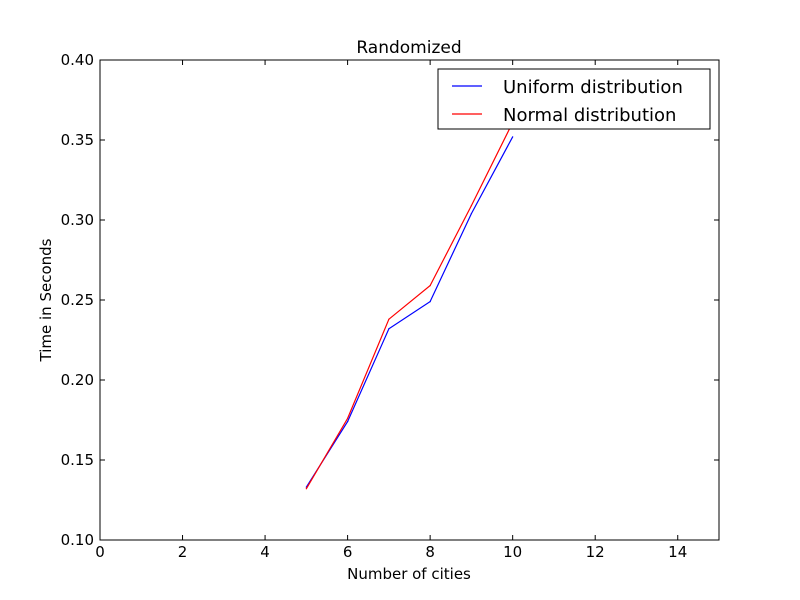 The image size is (800, 600). Describe the element at coordinates (77, 460) in the screenshot. I see `y-tick-label: 0.15` at that location.